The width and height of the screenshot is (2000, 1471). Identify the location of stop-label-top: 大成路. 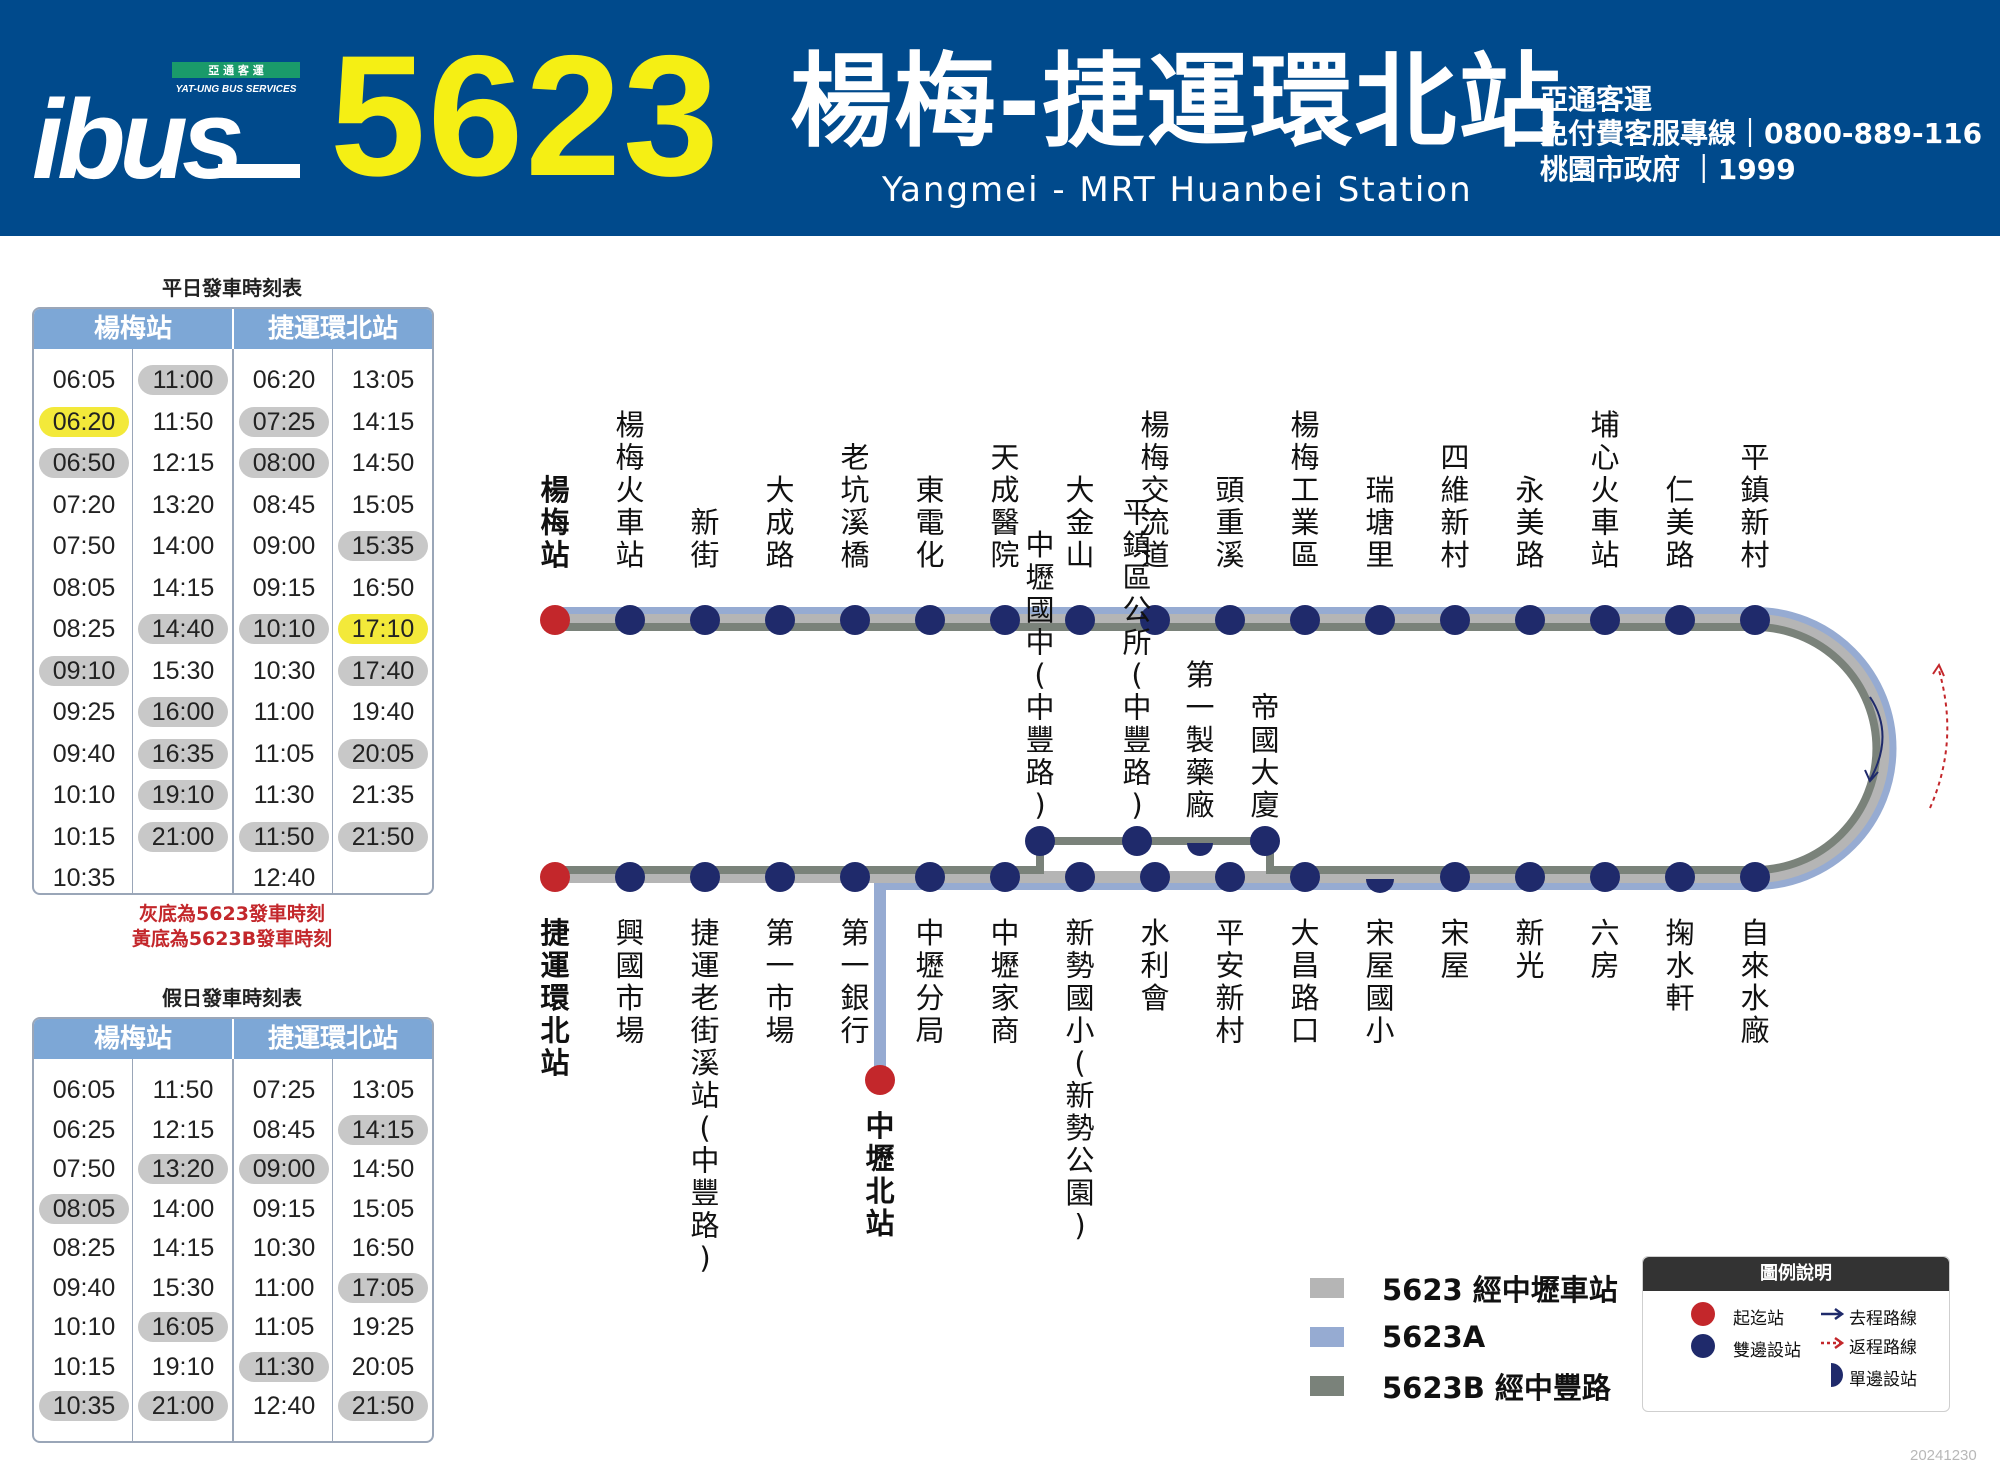
(779, 522).